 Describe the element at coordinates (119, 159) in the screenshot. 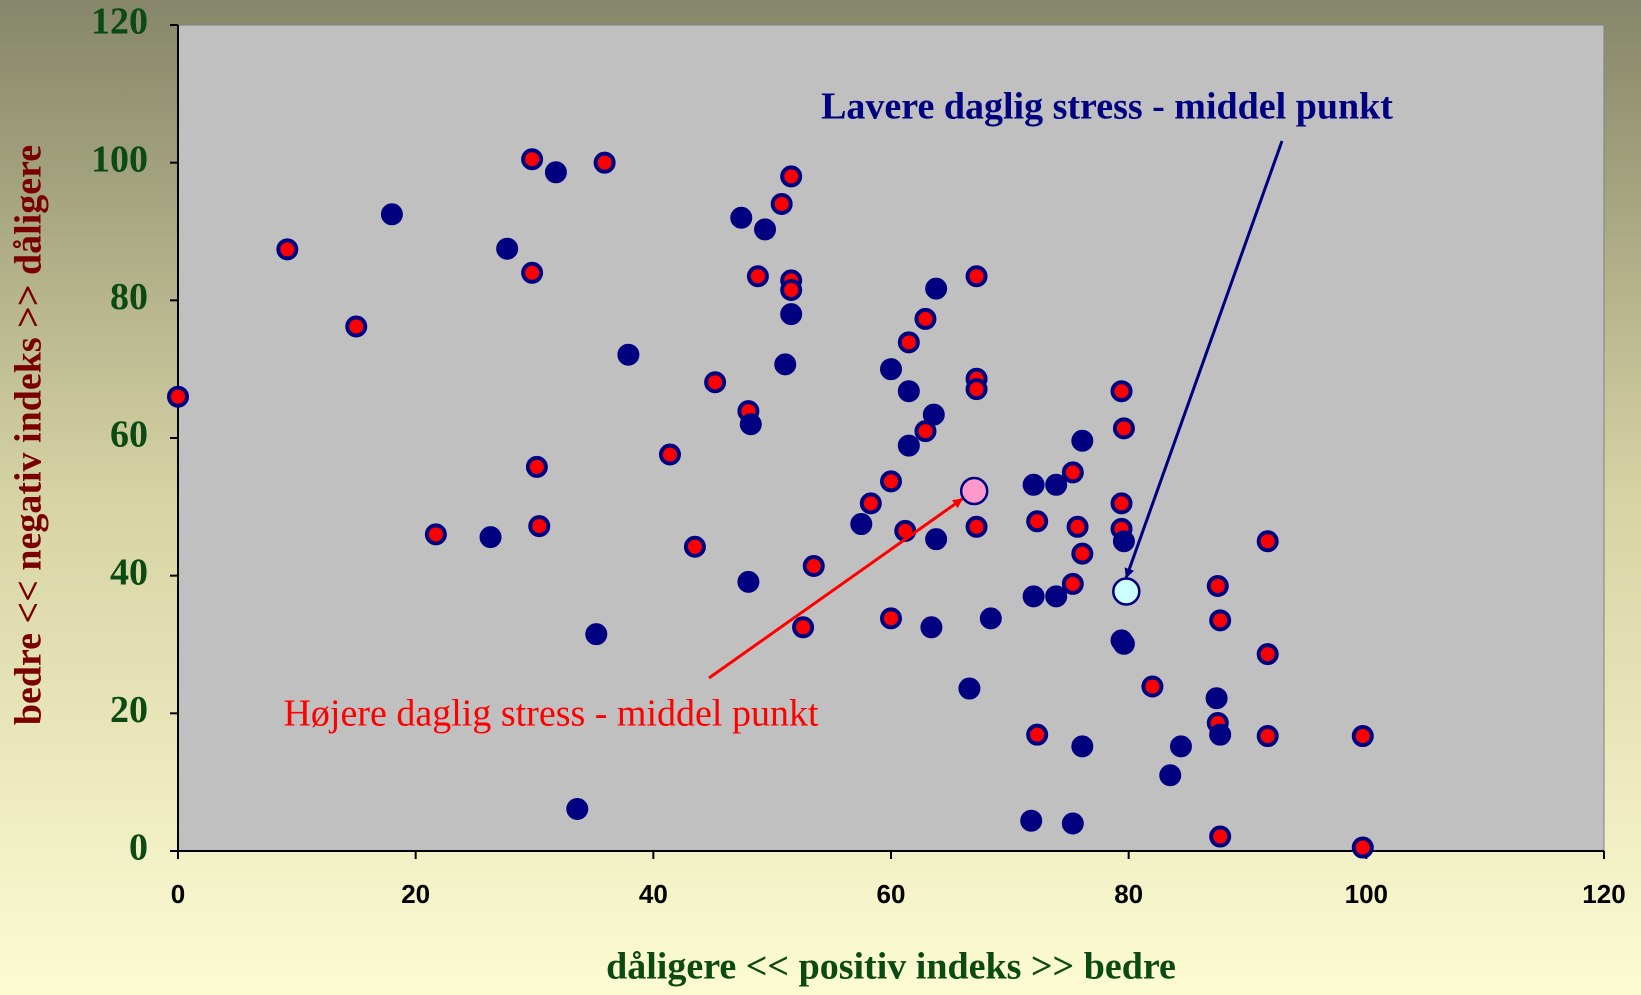

I see `y-tick-label: 100` at that location.